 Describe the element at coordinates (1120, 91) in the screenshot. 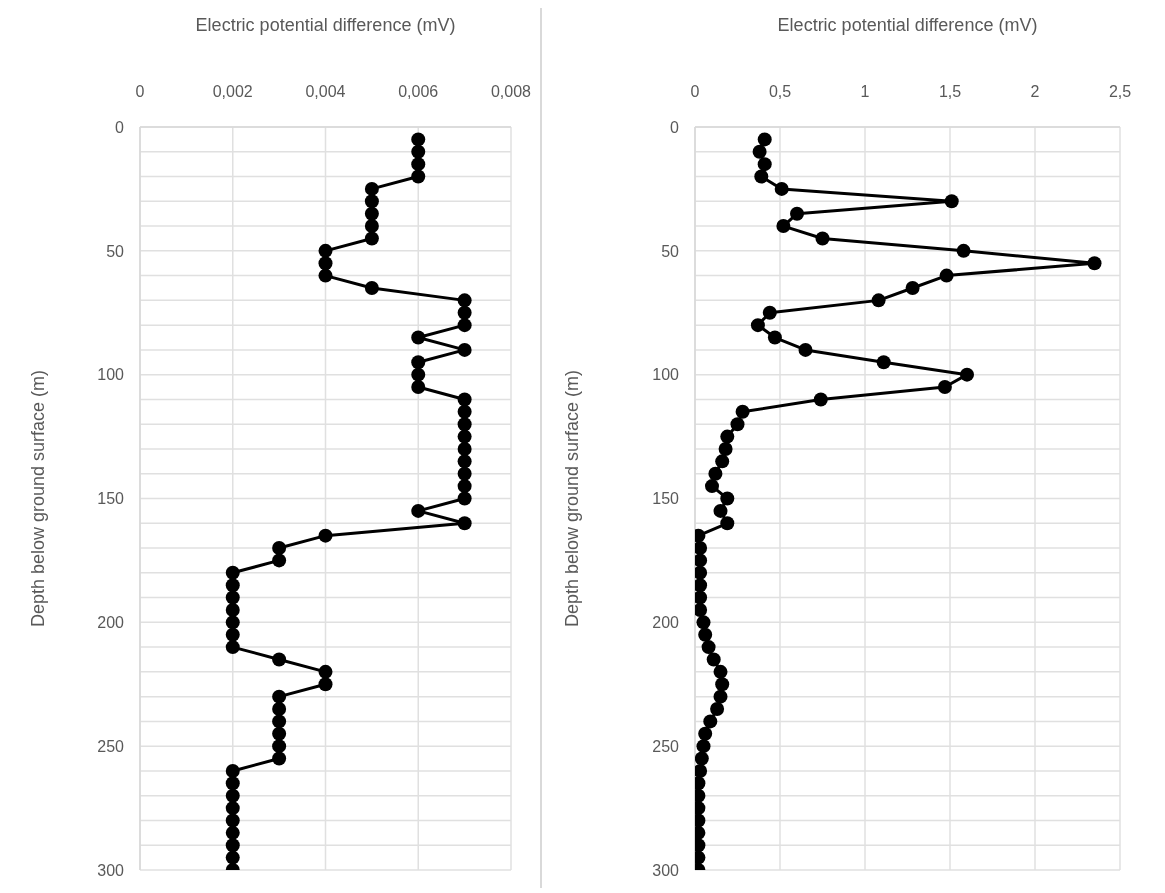

I see `x-tick-label: 2,5` at that location.